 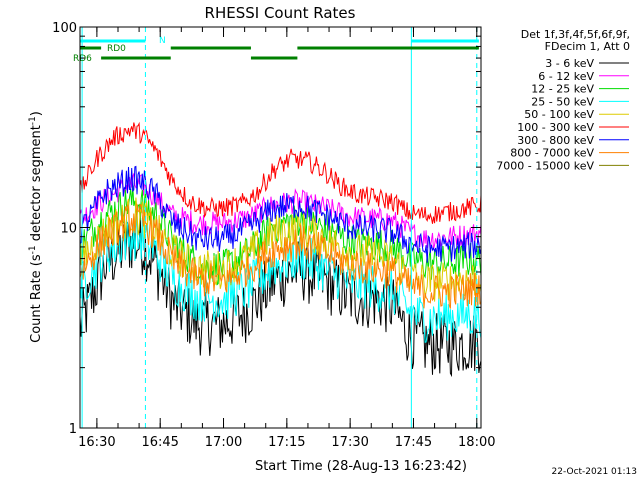 I want to click on y-tick-label: 100, so click(x=64, y=28).